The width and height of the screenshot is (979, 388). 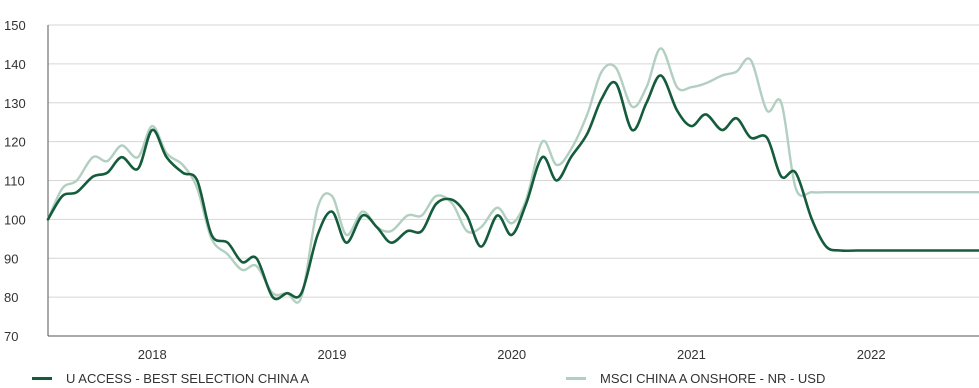 I want to click on y-tick-label: 110, so click(x=14, y=181).